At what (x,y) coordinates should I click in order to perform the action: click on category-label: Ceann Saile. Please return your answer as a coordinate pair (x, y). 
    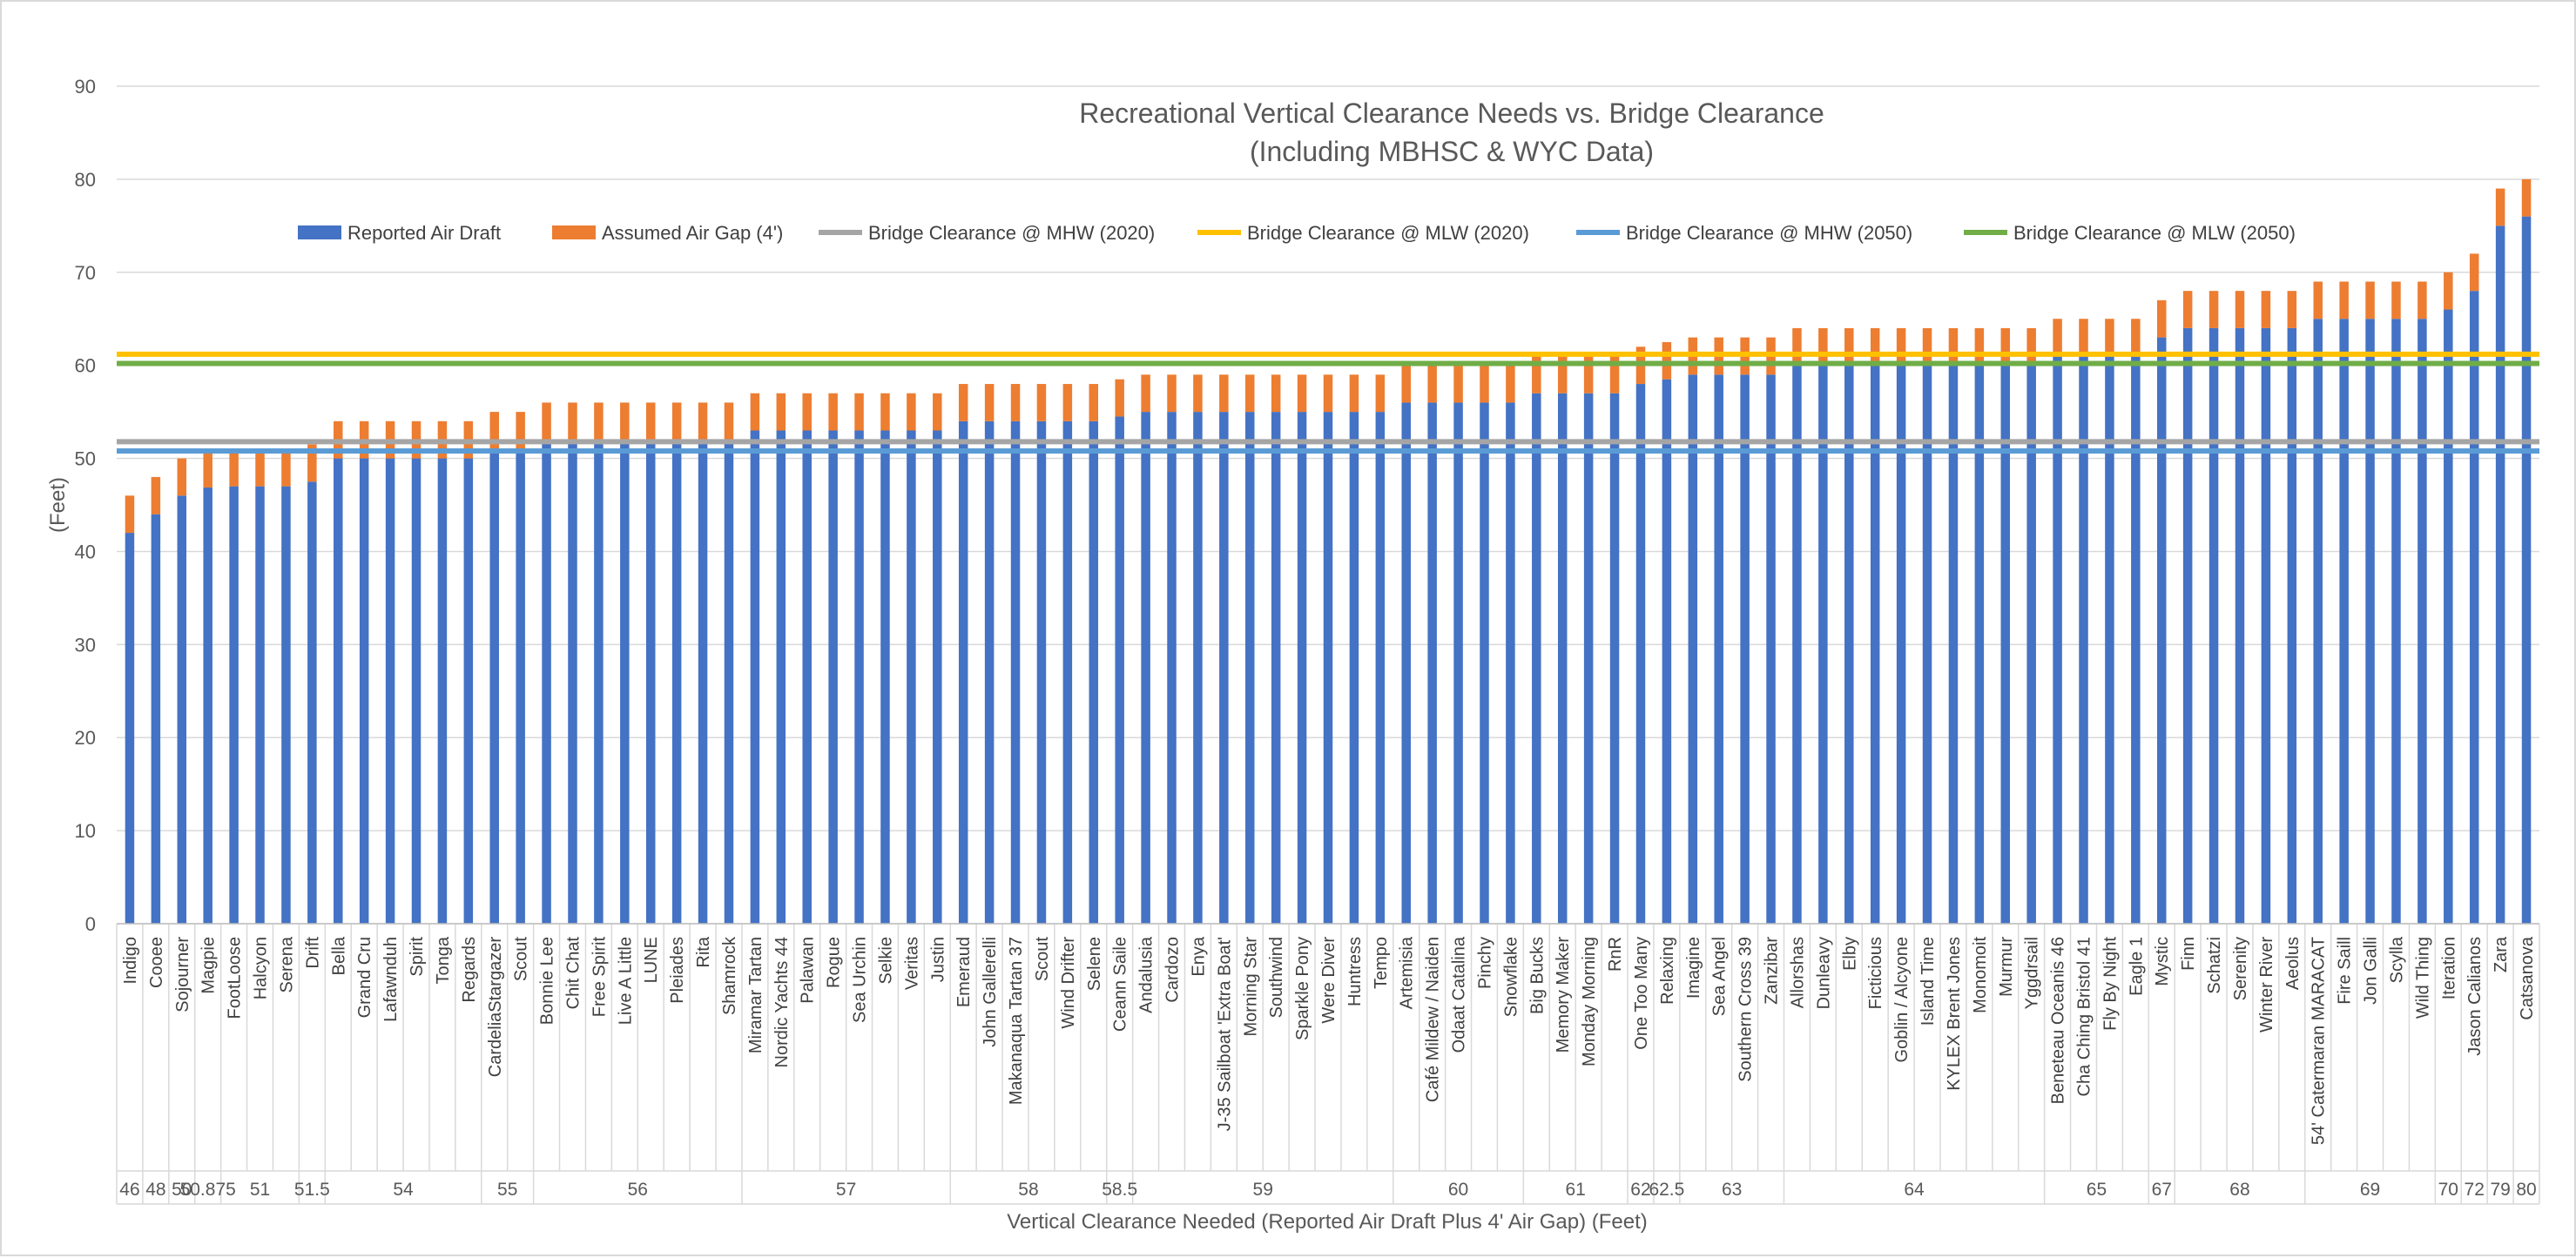
    Looking at the image, I should click on (1120, 984).